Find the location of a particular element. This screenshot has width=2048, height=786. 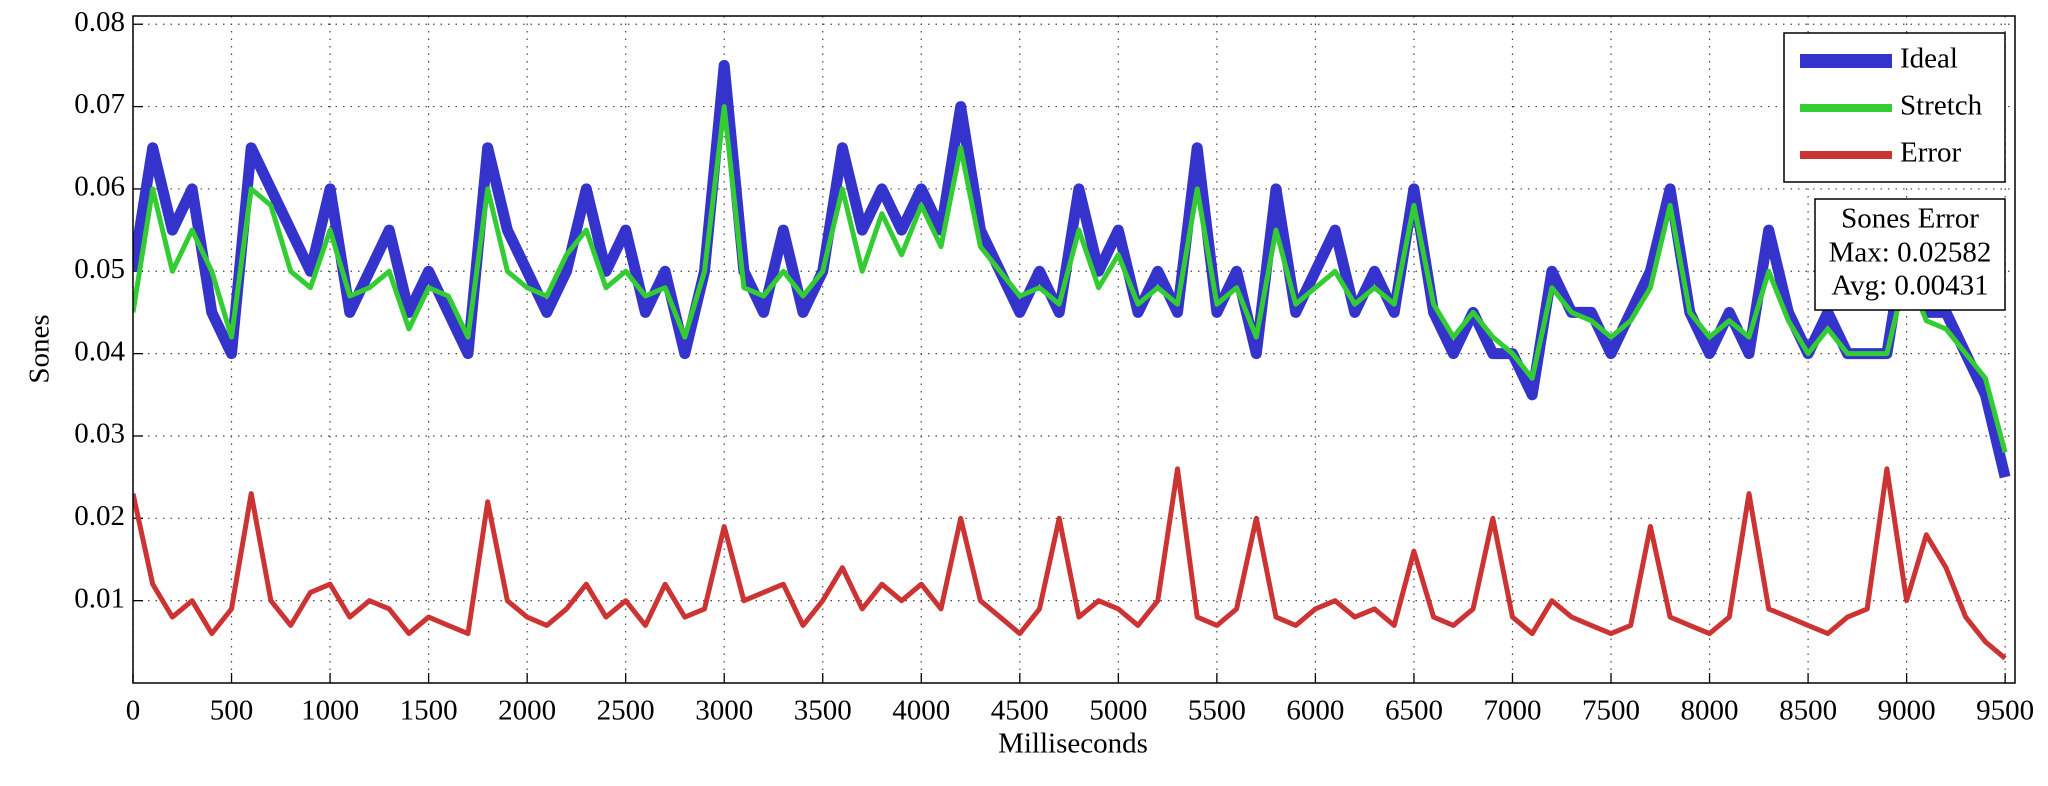

x-tick-label: 1000 is located at coordinates (330, 711).